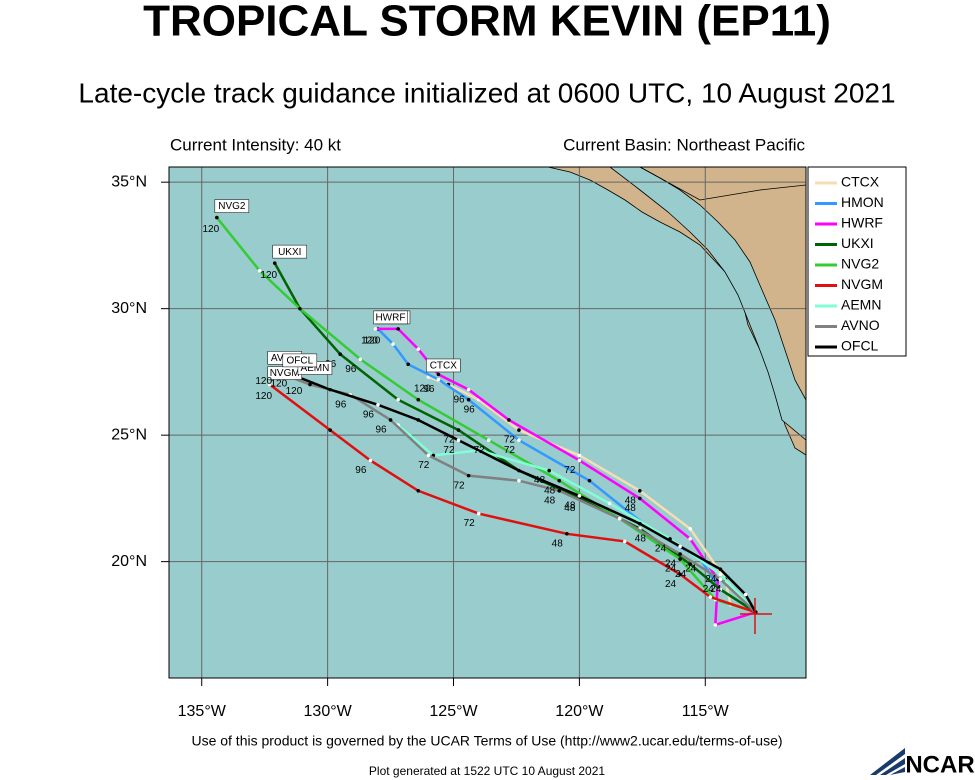 The image size is (975, 780). I want to click on title: TROPICAL STORM KEVIN (EP11), so click(487, 23).